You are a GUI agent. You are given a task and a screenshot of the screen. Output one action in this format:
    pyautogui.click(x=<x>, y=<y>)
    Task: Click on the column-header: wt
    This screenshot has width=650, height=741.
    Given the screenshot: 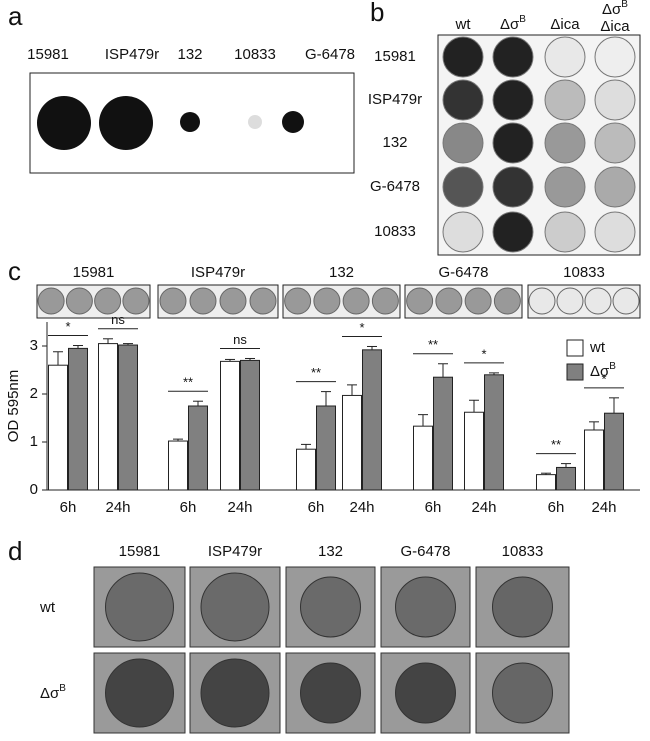 What is the action you would take?
    pyautogui.click(x=463, y=24)
    